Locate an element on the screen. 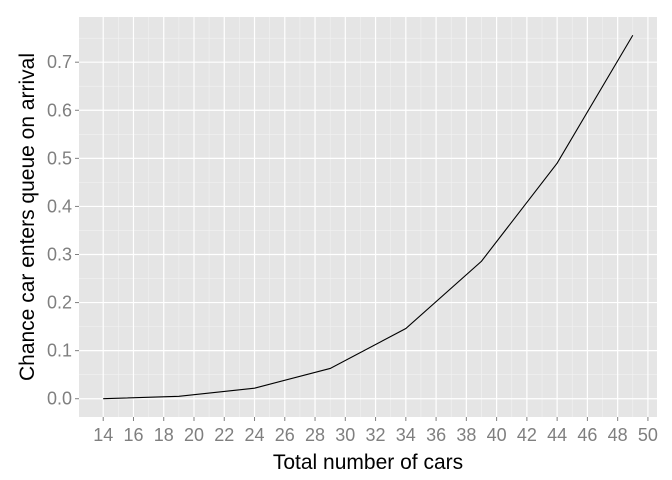  x-tick-label: 34 is located at coordinates (406, 435).